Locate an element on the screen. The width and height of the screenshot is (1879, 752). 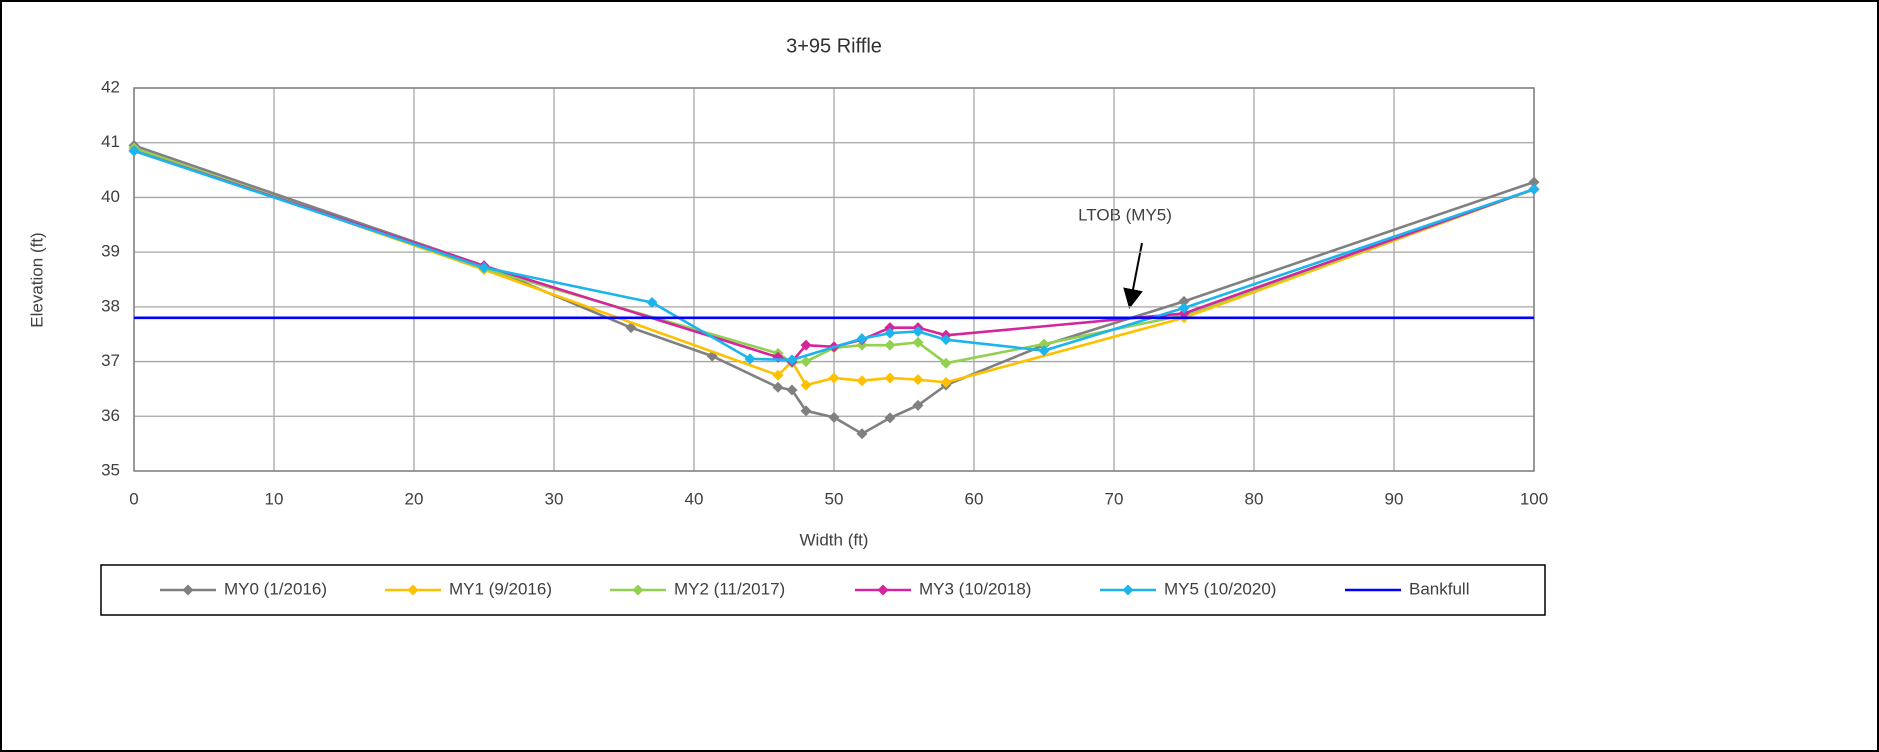
legend-label: MY2 (11/2017) is located at coordinates (729, 588).